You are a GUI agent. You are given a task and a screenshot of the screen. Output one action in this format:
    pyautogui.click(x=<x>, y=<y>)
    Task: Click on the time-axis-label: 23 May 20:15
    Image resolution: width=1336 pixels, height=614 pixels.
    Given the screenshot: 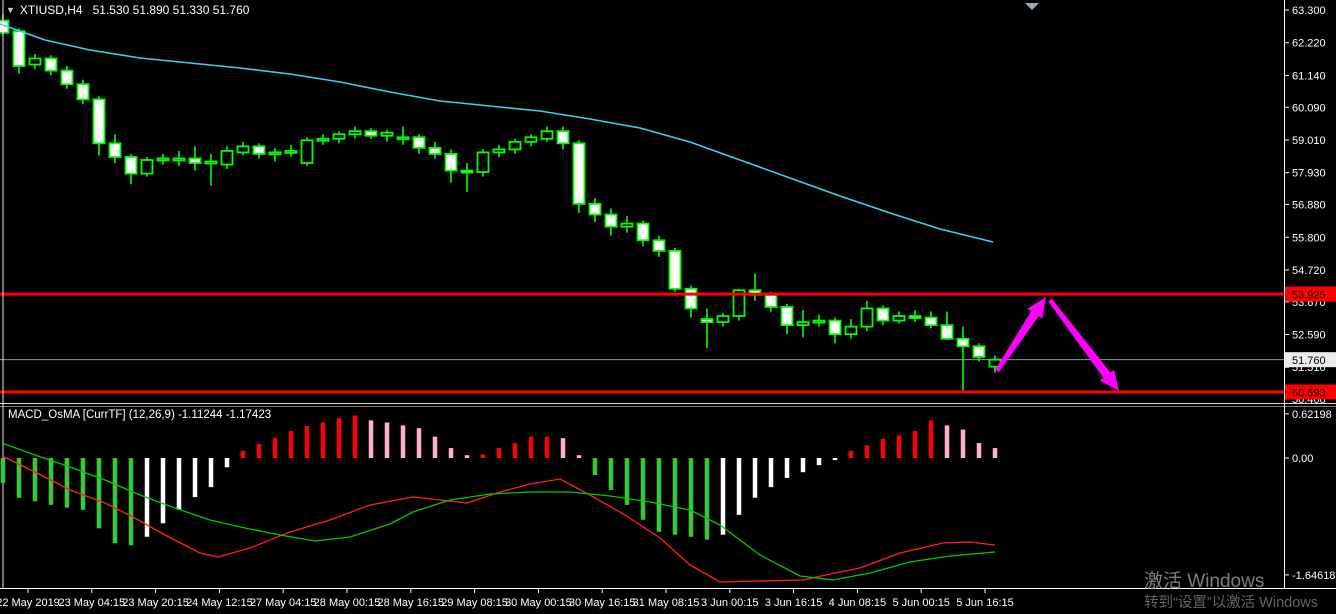 What is the action you would take?
    pyautogui.click(x=155, y=603)
    